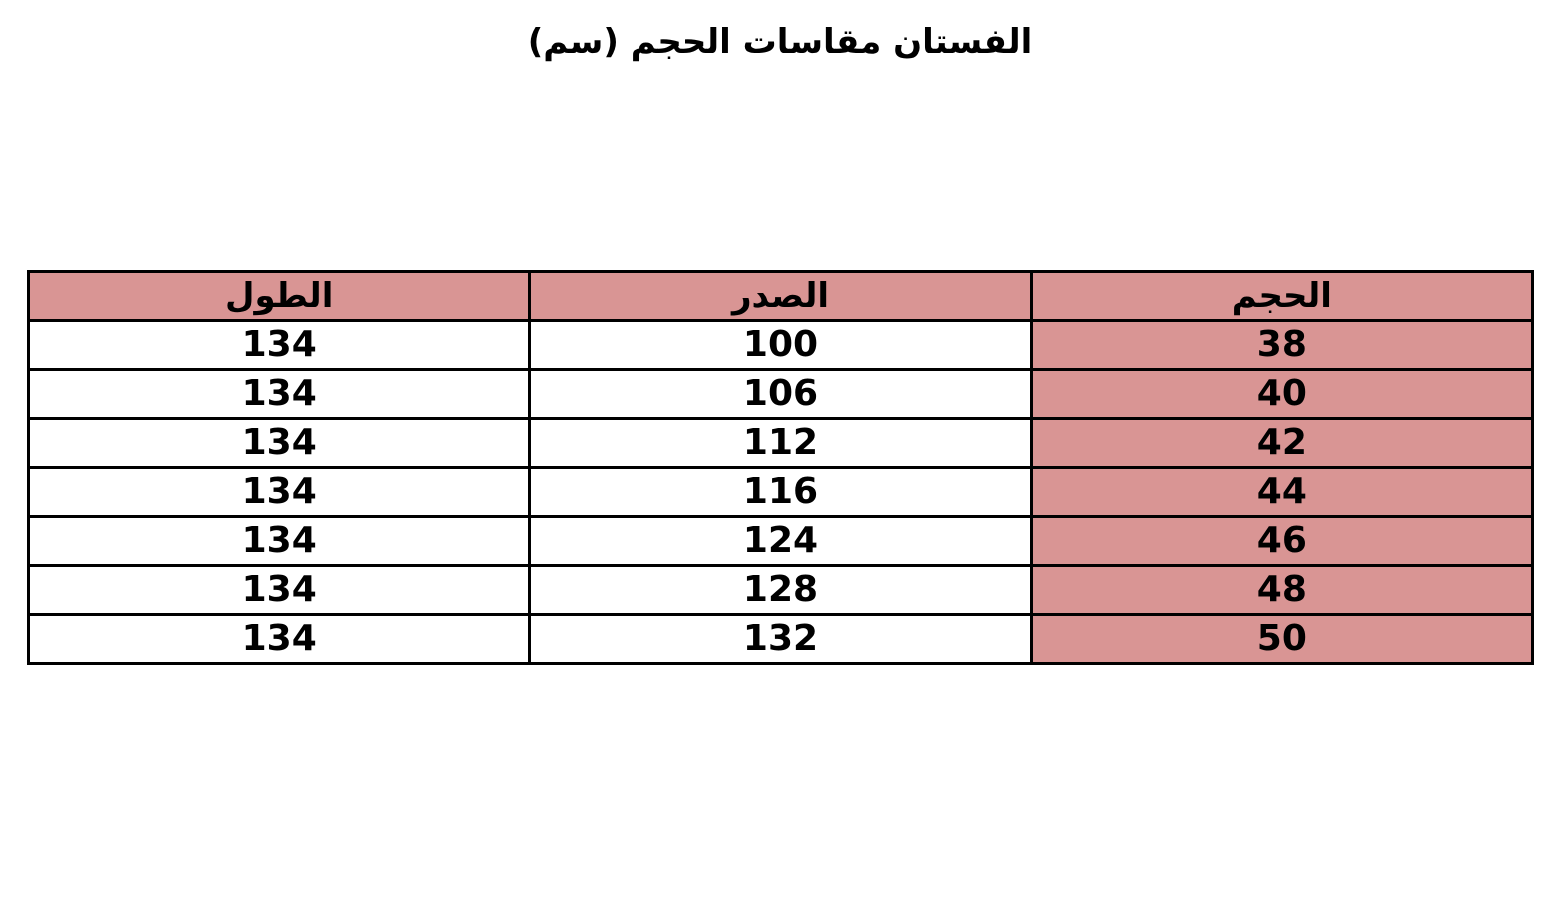  I want to click on cell-size: 46, so click(1282, 541).